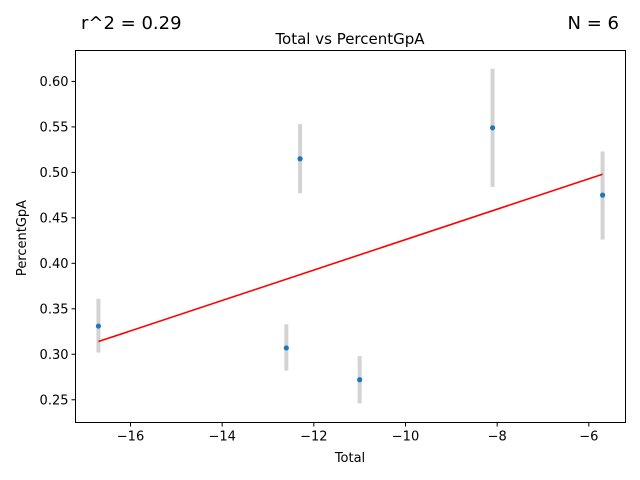  What do you see at coordinates (58, 241) in the screenshot?
I see `y-axis-ticks: 0.25 0.30 0.35 0.40 0.45 0.50 0.55 0.60` at bounding box center [58, 241].